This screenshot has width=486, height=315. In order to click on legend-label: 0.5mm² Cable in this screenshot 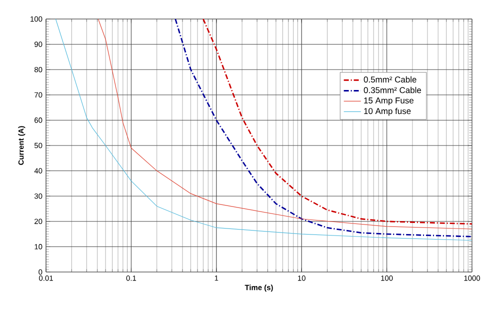, I will do `click(390, 79)`.